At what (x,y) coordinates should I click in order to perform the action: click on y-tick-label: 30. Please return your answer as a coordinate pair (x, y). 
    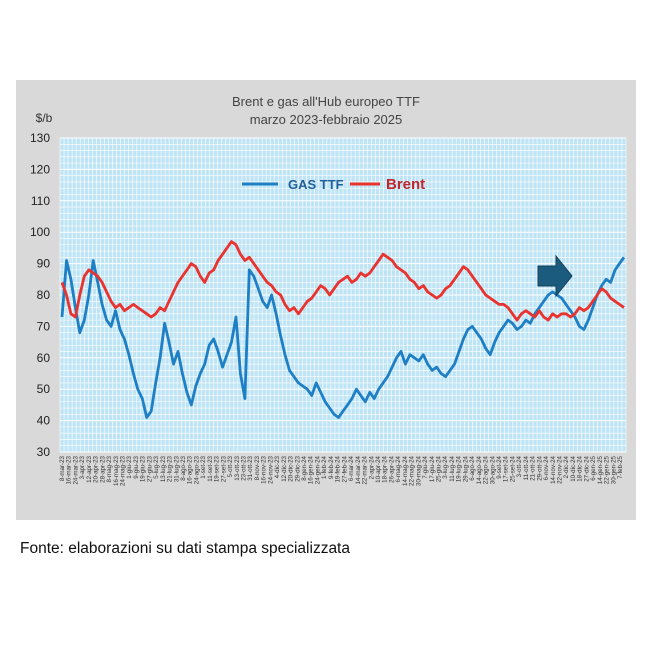
    Looking at the image, I should click on (44, 452).